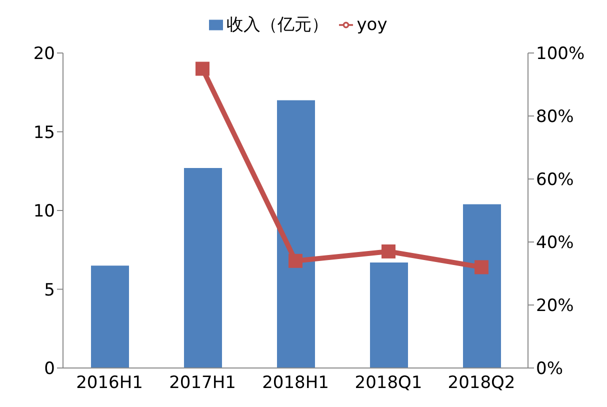 The height and width of the screenshot is (407, 607). Describe the element at coordinates (555, 243) in the screenshot. I see `y2-tick-label: 40%` at that location.